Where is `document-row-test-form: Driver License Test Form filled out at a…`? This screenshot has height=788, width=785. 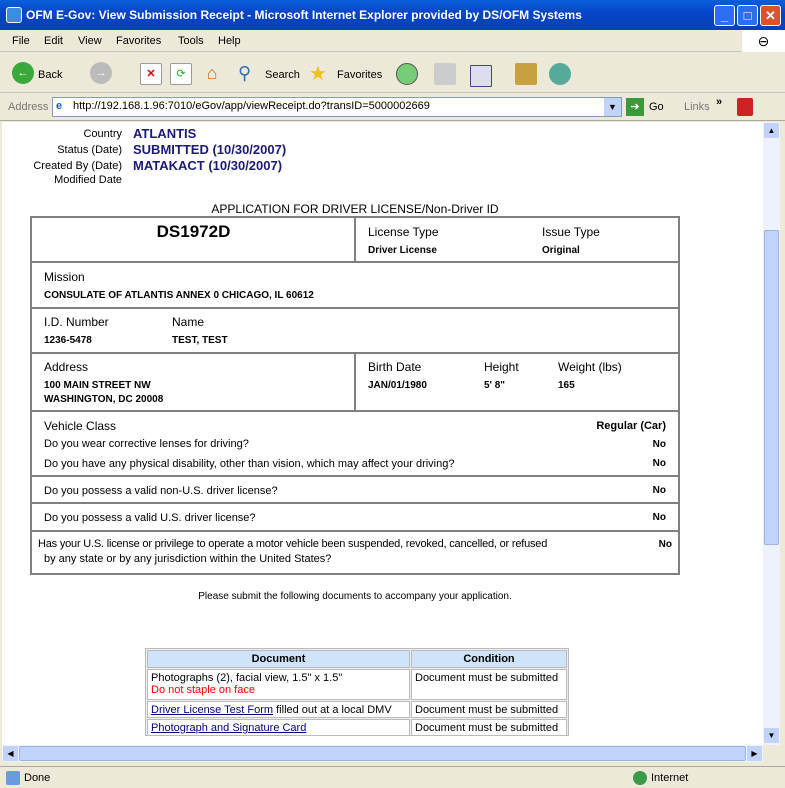 document-row-test-form: Driver License Test Form filled out at a… is located at coordinates (278, 709).